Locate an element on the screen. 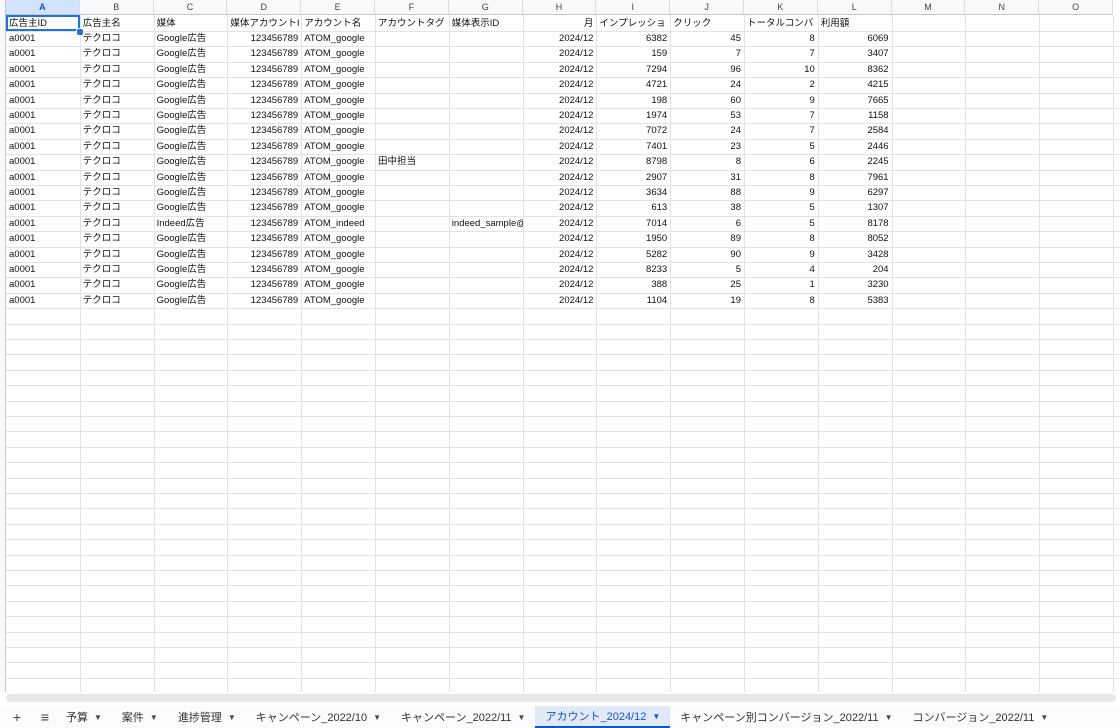 The height and width of the screenshot is (728, 1120). cell: 1307 is located at coordinates (878, 208).